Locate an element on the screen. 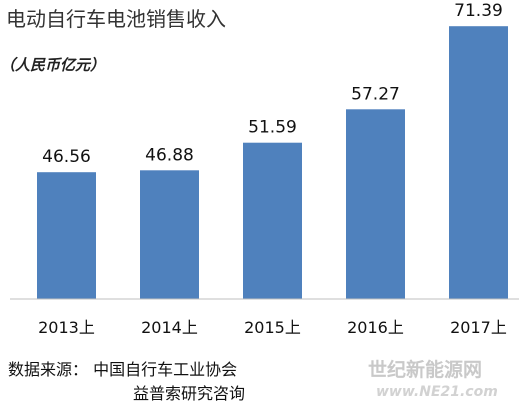 This screenshot has width=523, height=404. chart-title: 电动自行车电池销售收入 is located at coordinates (116, 19).